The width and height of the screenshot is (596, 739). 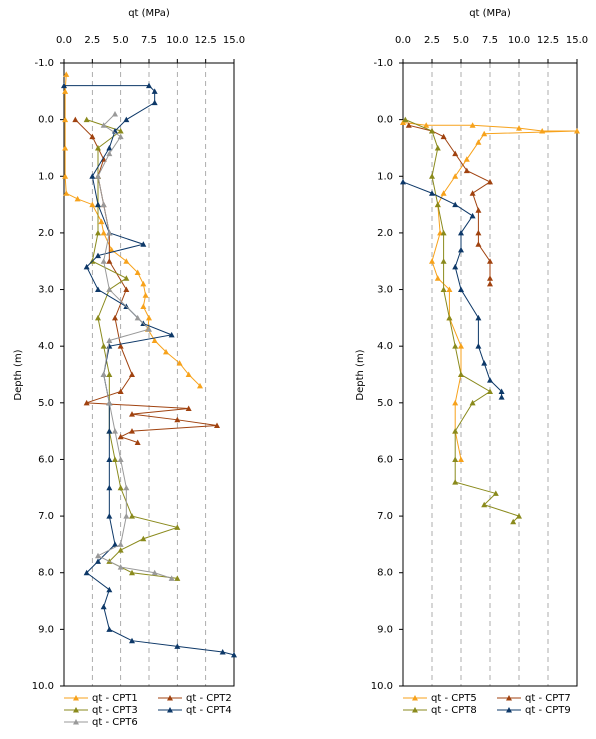 What do you see at coordinates (461, 40) in the screenshot?
I see `x-tick-label: 5.0` at bounding box center [461, 40].